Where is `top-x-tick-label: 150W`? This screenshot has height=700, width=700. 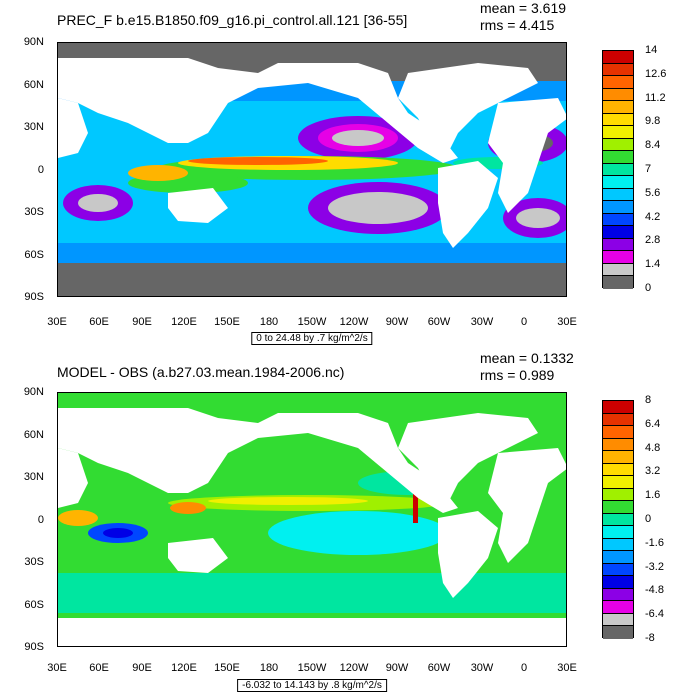
top-x-tick-label: 150W is located at coordinates (312, 322).